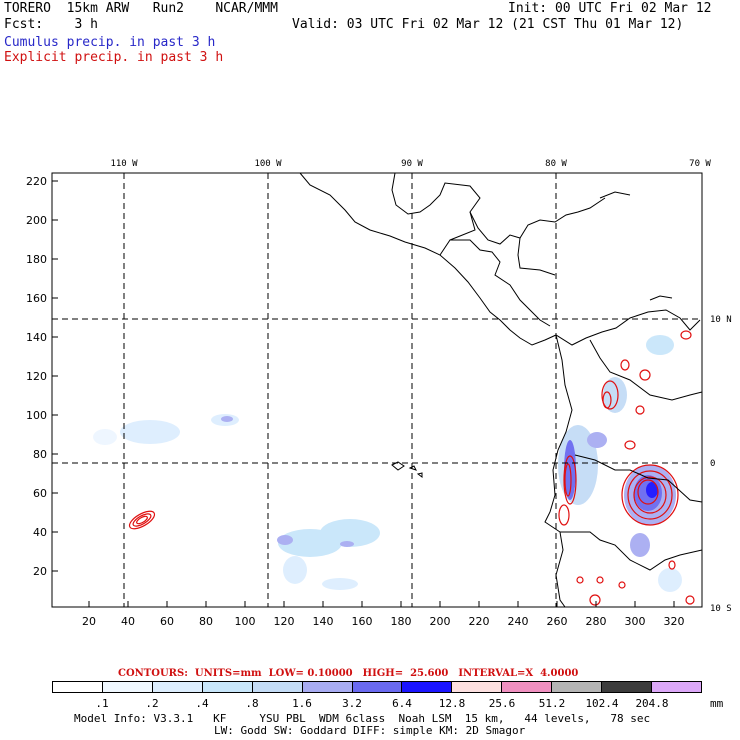 The width and height of the screenshot is (740, 740). I want to click on galapagos, so click(407, 469).